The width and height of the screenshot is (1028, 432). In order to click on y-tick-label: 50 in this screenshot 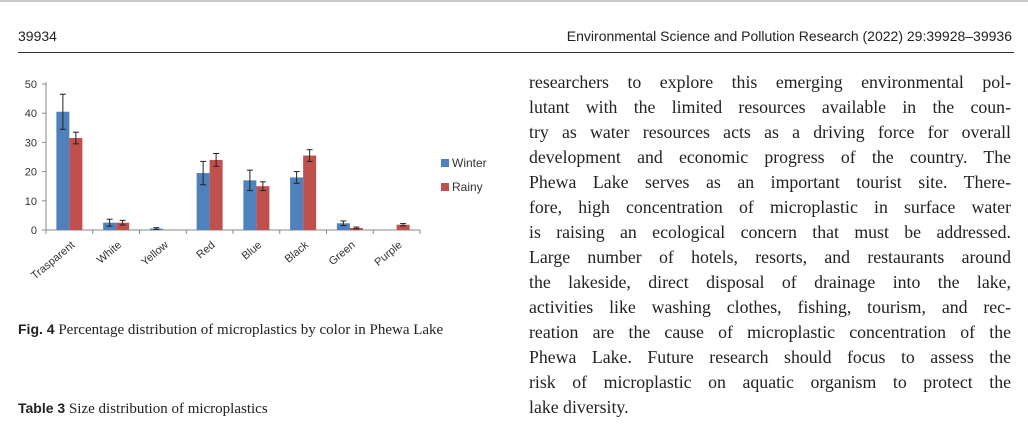, I will do `click(31, 85)`.